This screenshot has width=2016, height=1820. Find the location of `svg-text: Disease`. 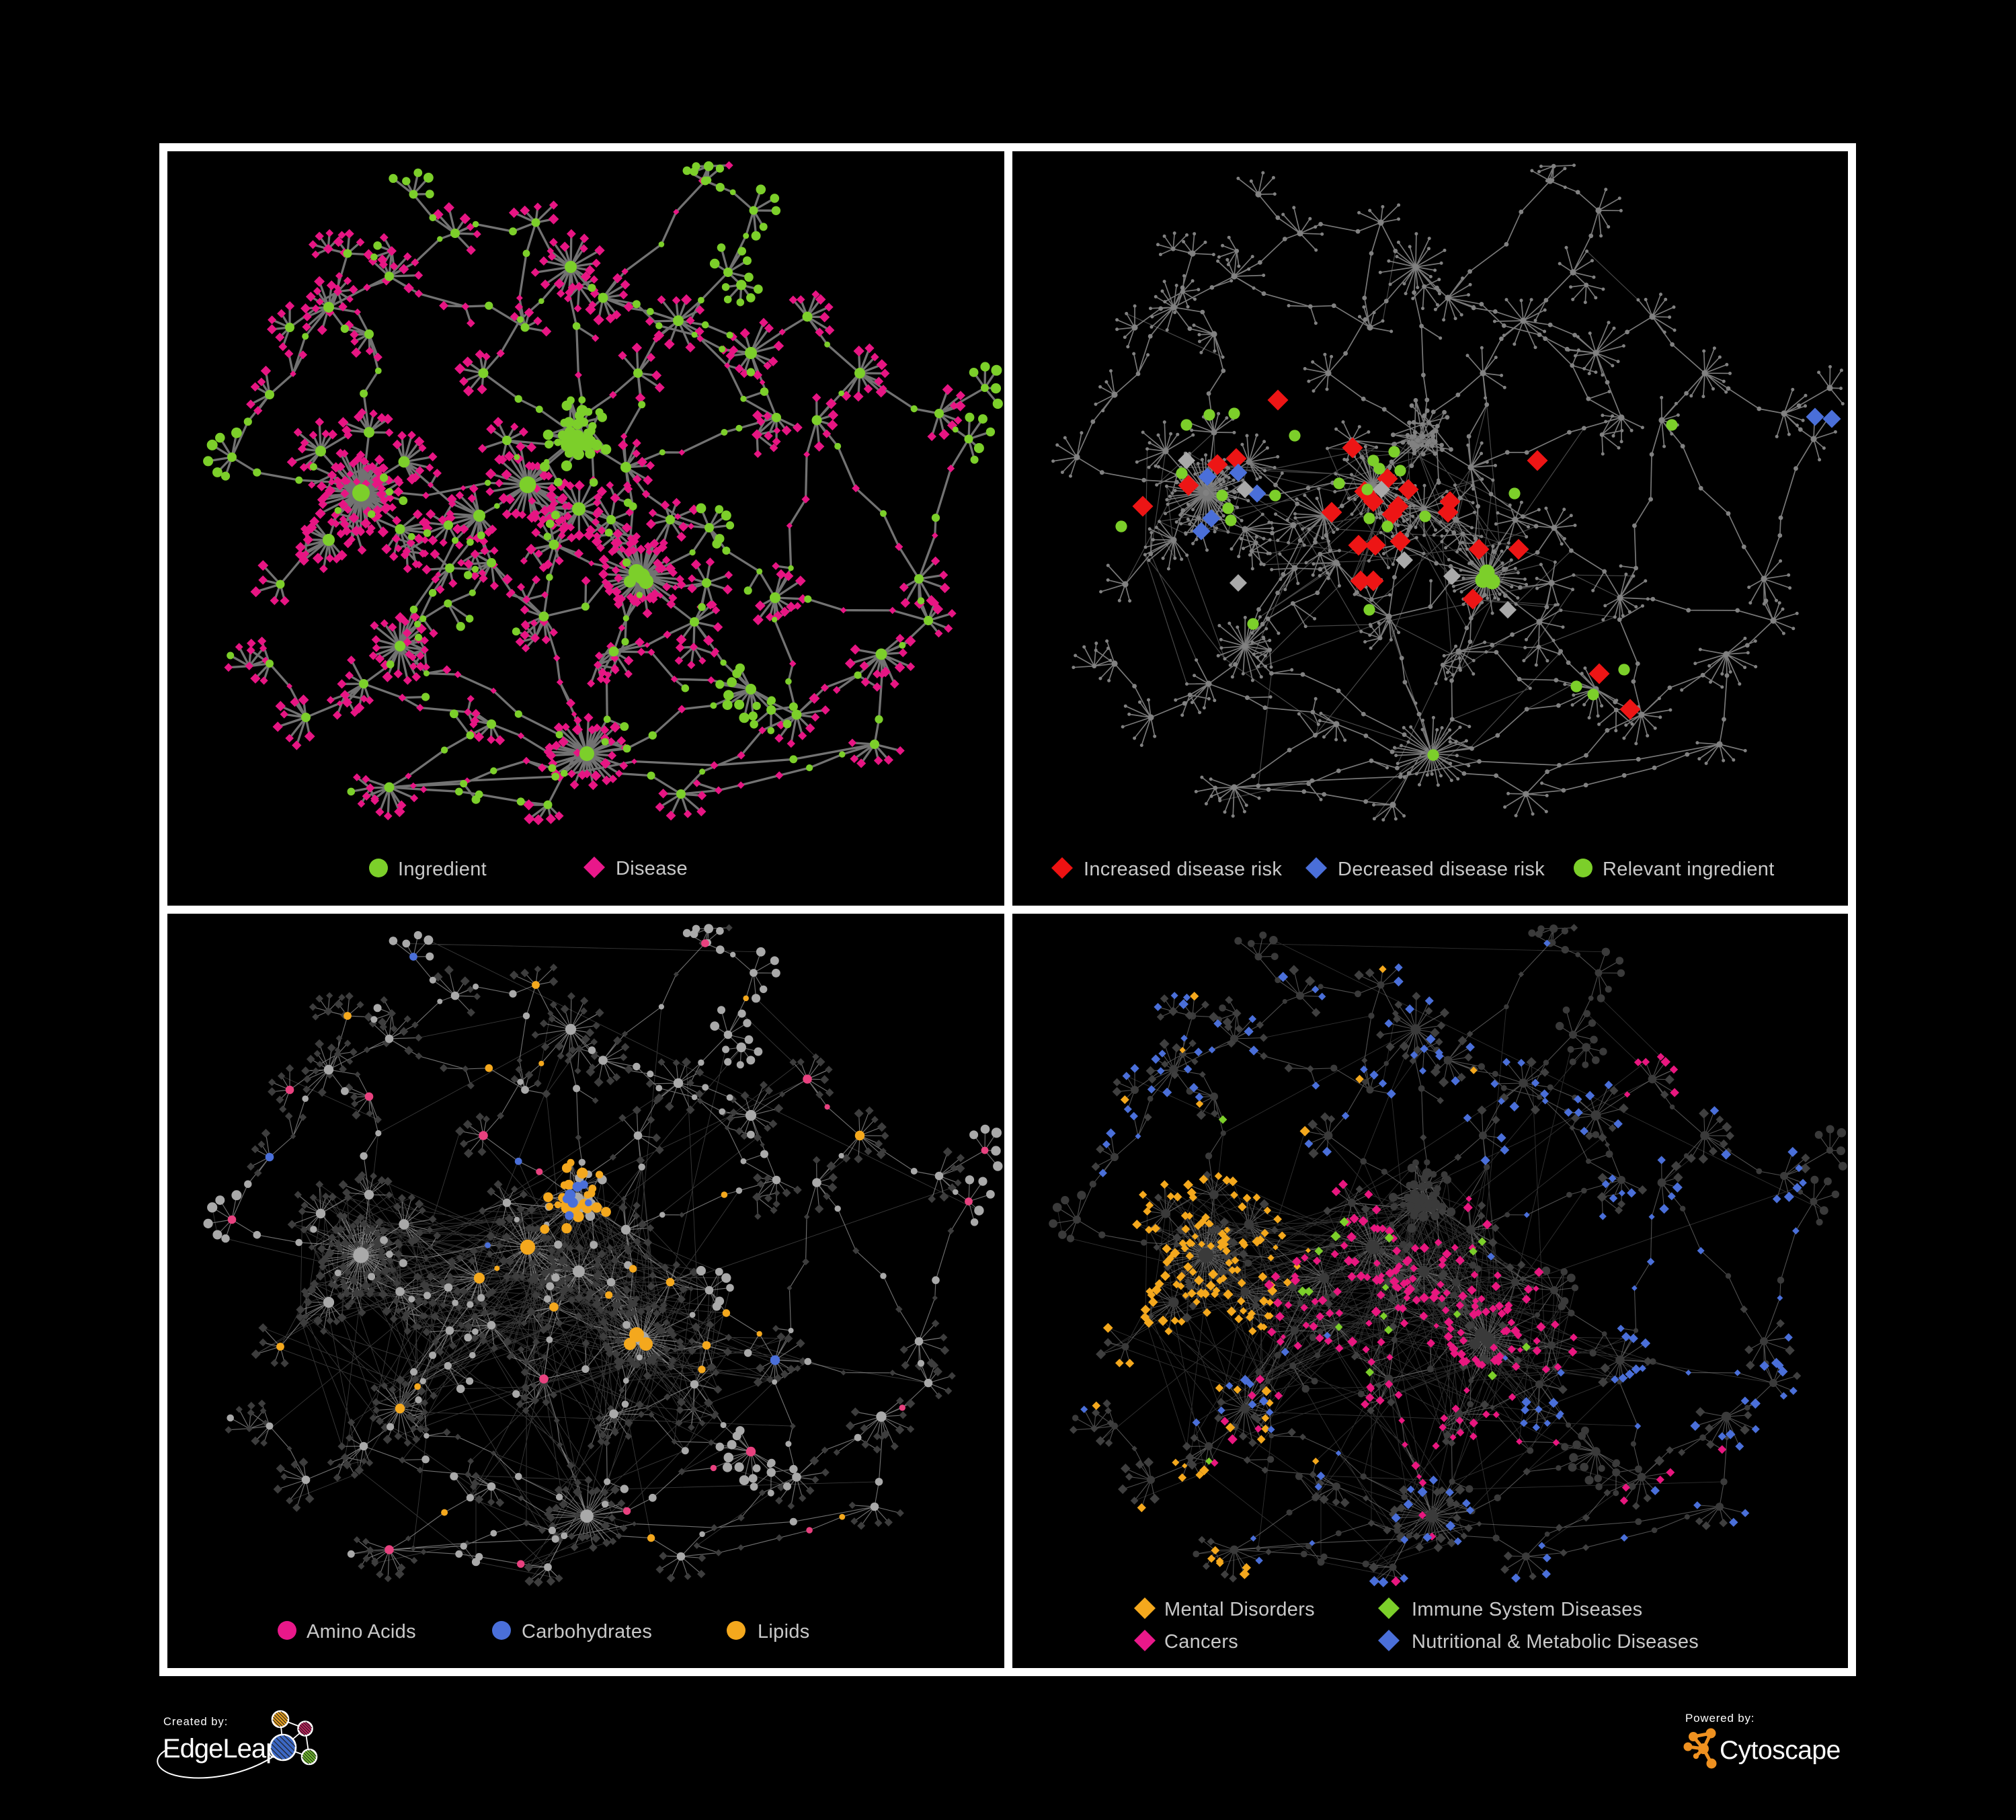

svg-text: Disease is located at coordinates (652, 868).